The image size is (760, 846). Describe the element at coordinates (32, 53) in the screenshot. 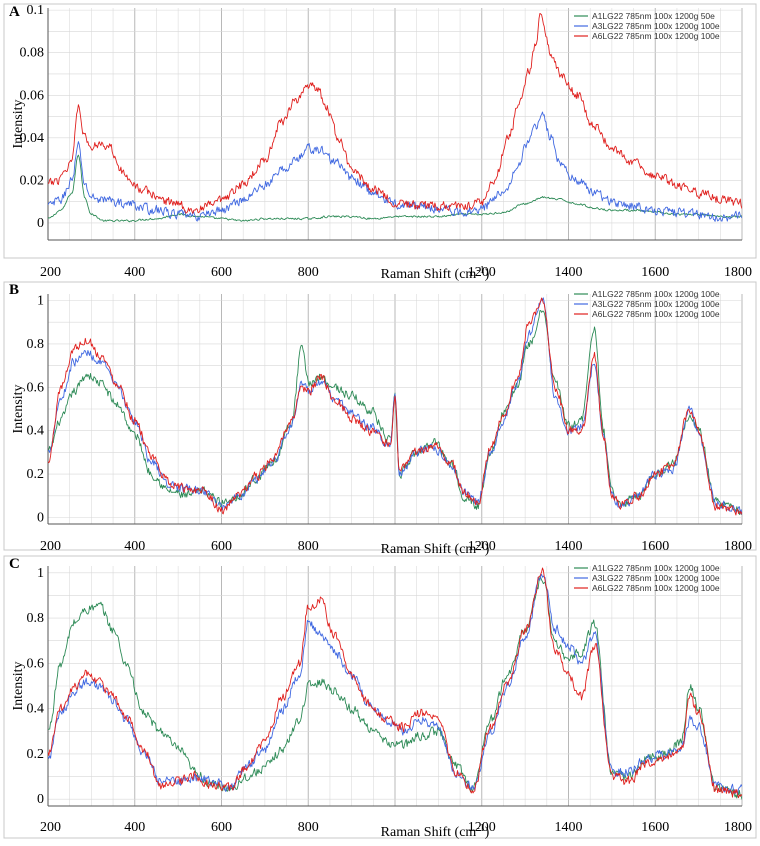

I see `y-tick-label: 0.08` at that location.